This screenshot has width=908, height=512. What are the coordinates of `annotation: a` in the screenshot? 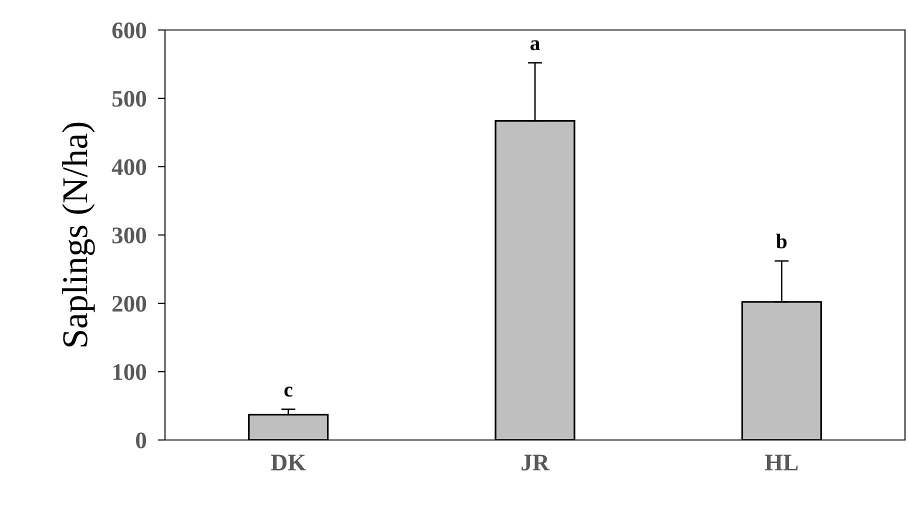 It's located at (535, 45).